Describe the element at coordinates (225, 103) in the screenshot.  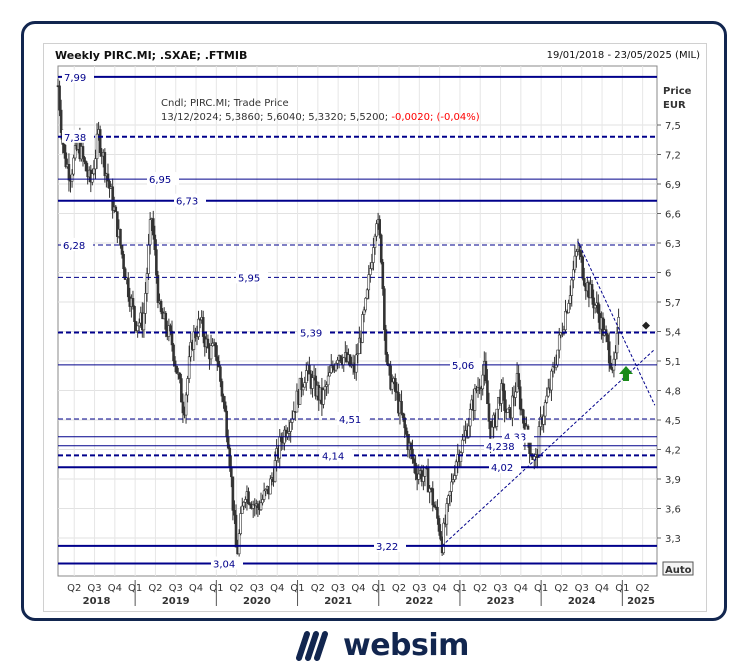
I see `legend-series: Cndl; PIRC.MI; Trade Price` at that location.